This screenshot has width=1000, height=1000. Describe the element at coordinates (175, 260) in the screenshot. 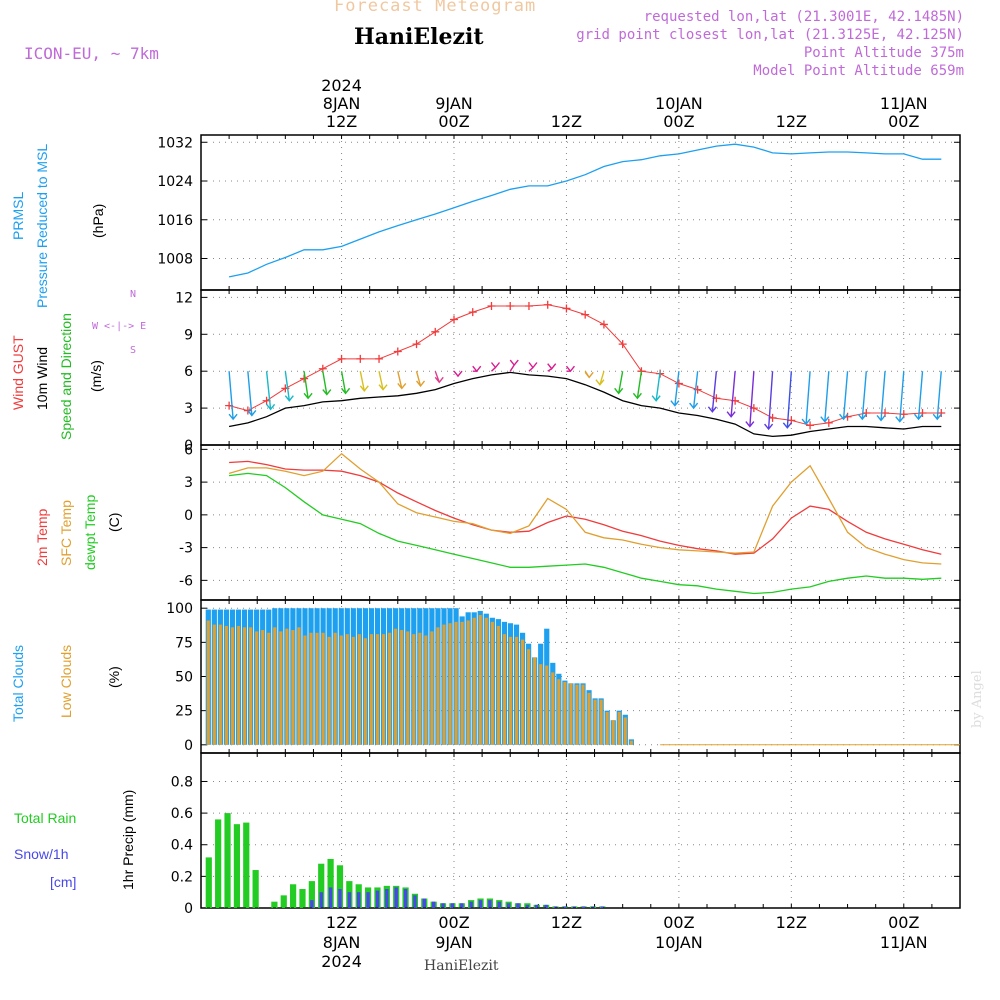

I see `ytick-label-pressure: 1008` at that location.